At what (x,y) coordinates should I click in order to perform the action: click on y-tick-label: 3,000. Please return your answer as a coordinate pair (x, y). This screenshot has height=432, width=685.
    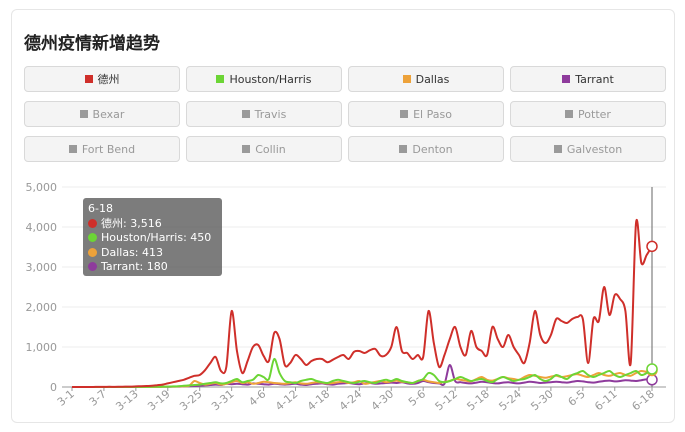
    Looking at the image, I should click on (42, 267).